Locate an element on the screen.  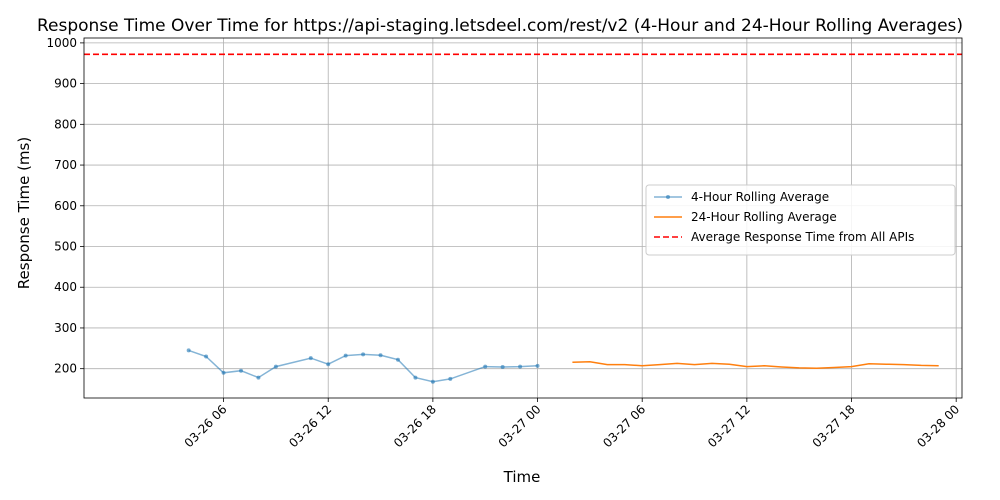
series-24h-rolling-line is located at coordinates (755, 365).